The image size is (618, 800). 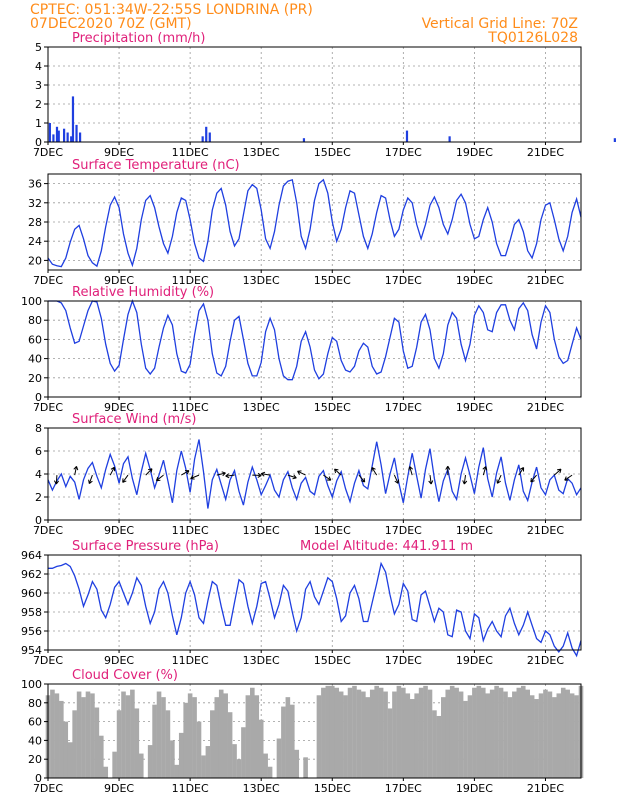 What do you see at coordinates (35, 222) in the screenshot?
I see `y-tick-label: 28` at bounding box center [35, 222].